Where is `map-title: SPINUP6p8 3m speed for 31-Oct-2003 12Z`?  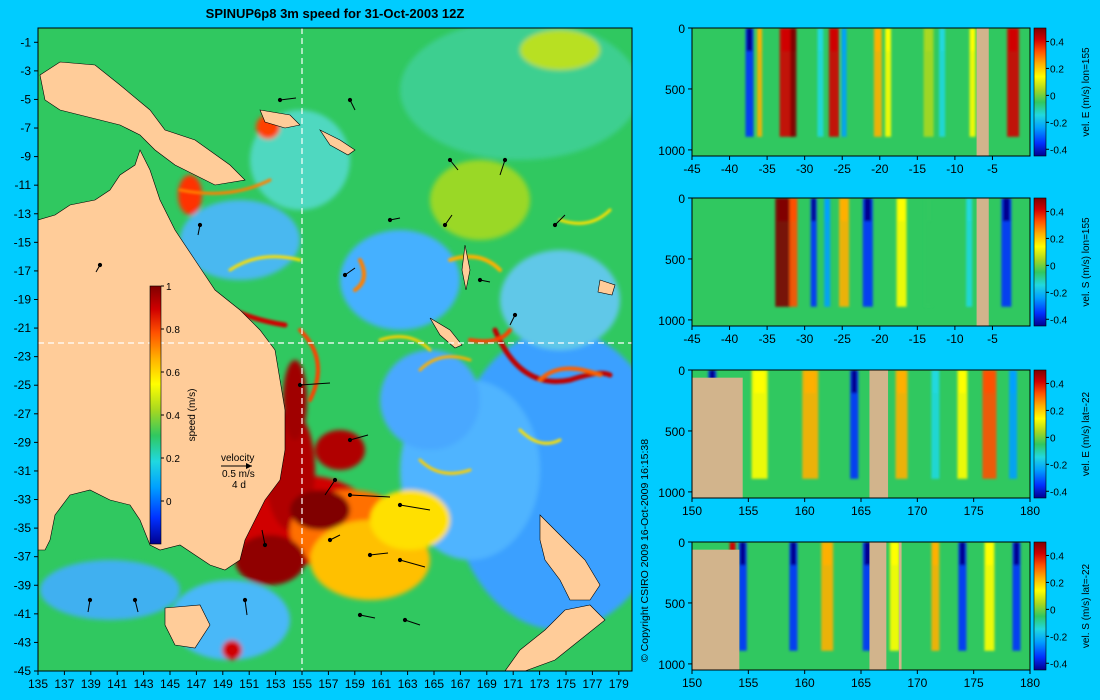 map-title: SPINUP6p8 3m speed for 31-Oct-2003 12Z is located at coordinates (335, 13).